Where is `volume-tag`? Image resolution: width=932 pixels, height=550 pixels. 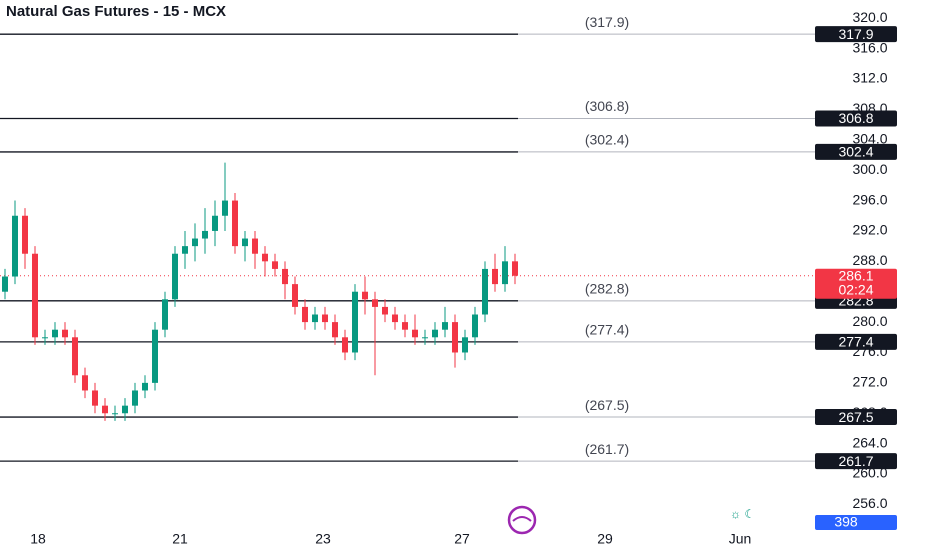 volume-tag is located at coordinates (856, 522).